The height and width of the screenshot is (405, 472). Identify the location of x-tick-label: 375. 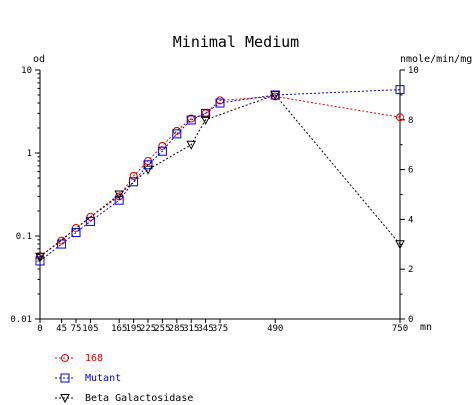
(220, 329).